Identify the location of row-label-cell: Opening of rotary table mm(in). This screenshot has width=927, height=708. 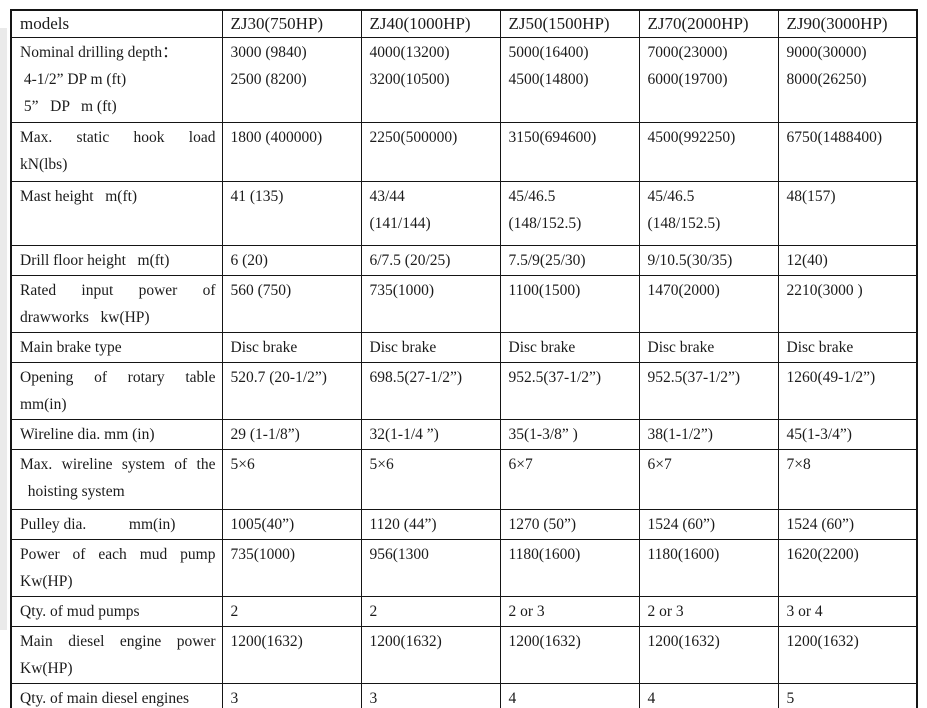
(116, 391).